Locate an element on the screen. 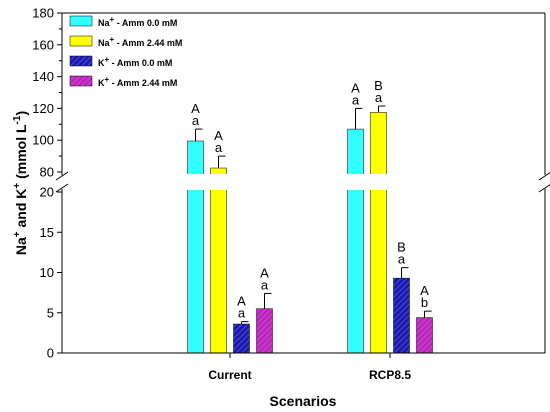 The image size is (550, 412). legend-label: Na+ - Amm 0.0 mM is located at coordinates (137, 21).